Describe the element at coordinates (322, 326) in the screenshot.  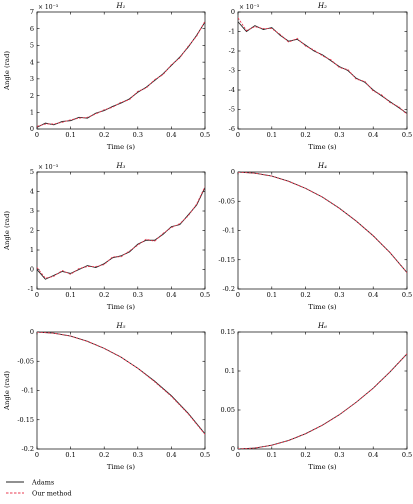
I see `panel-title: H₆` at that location.